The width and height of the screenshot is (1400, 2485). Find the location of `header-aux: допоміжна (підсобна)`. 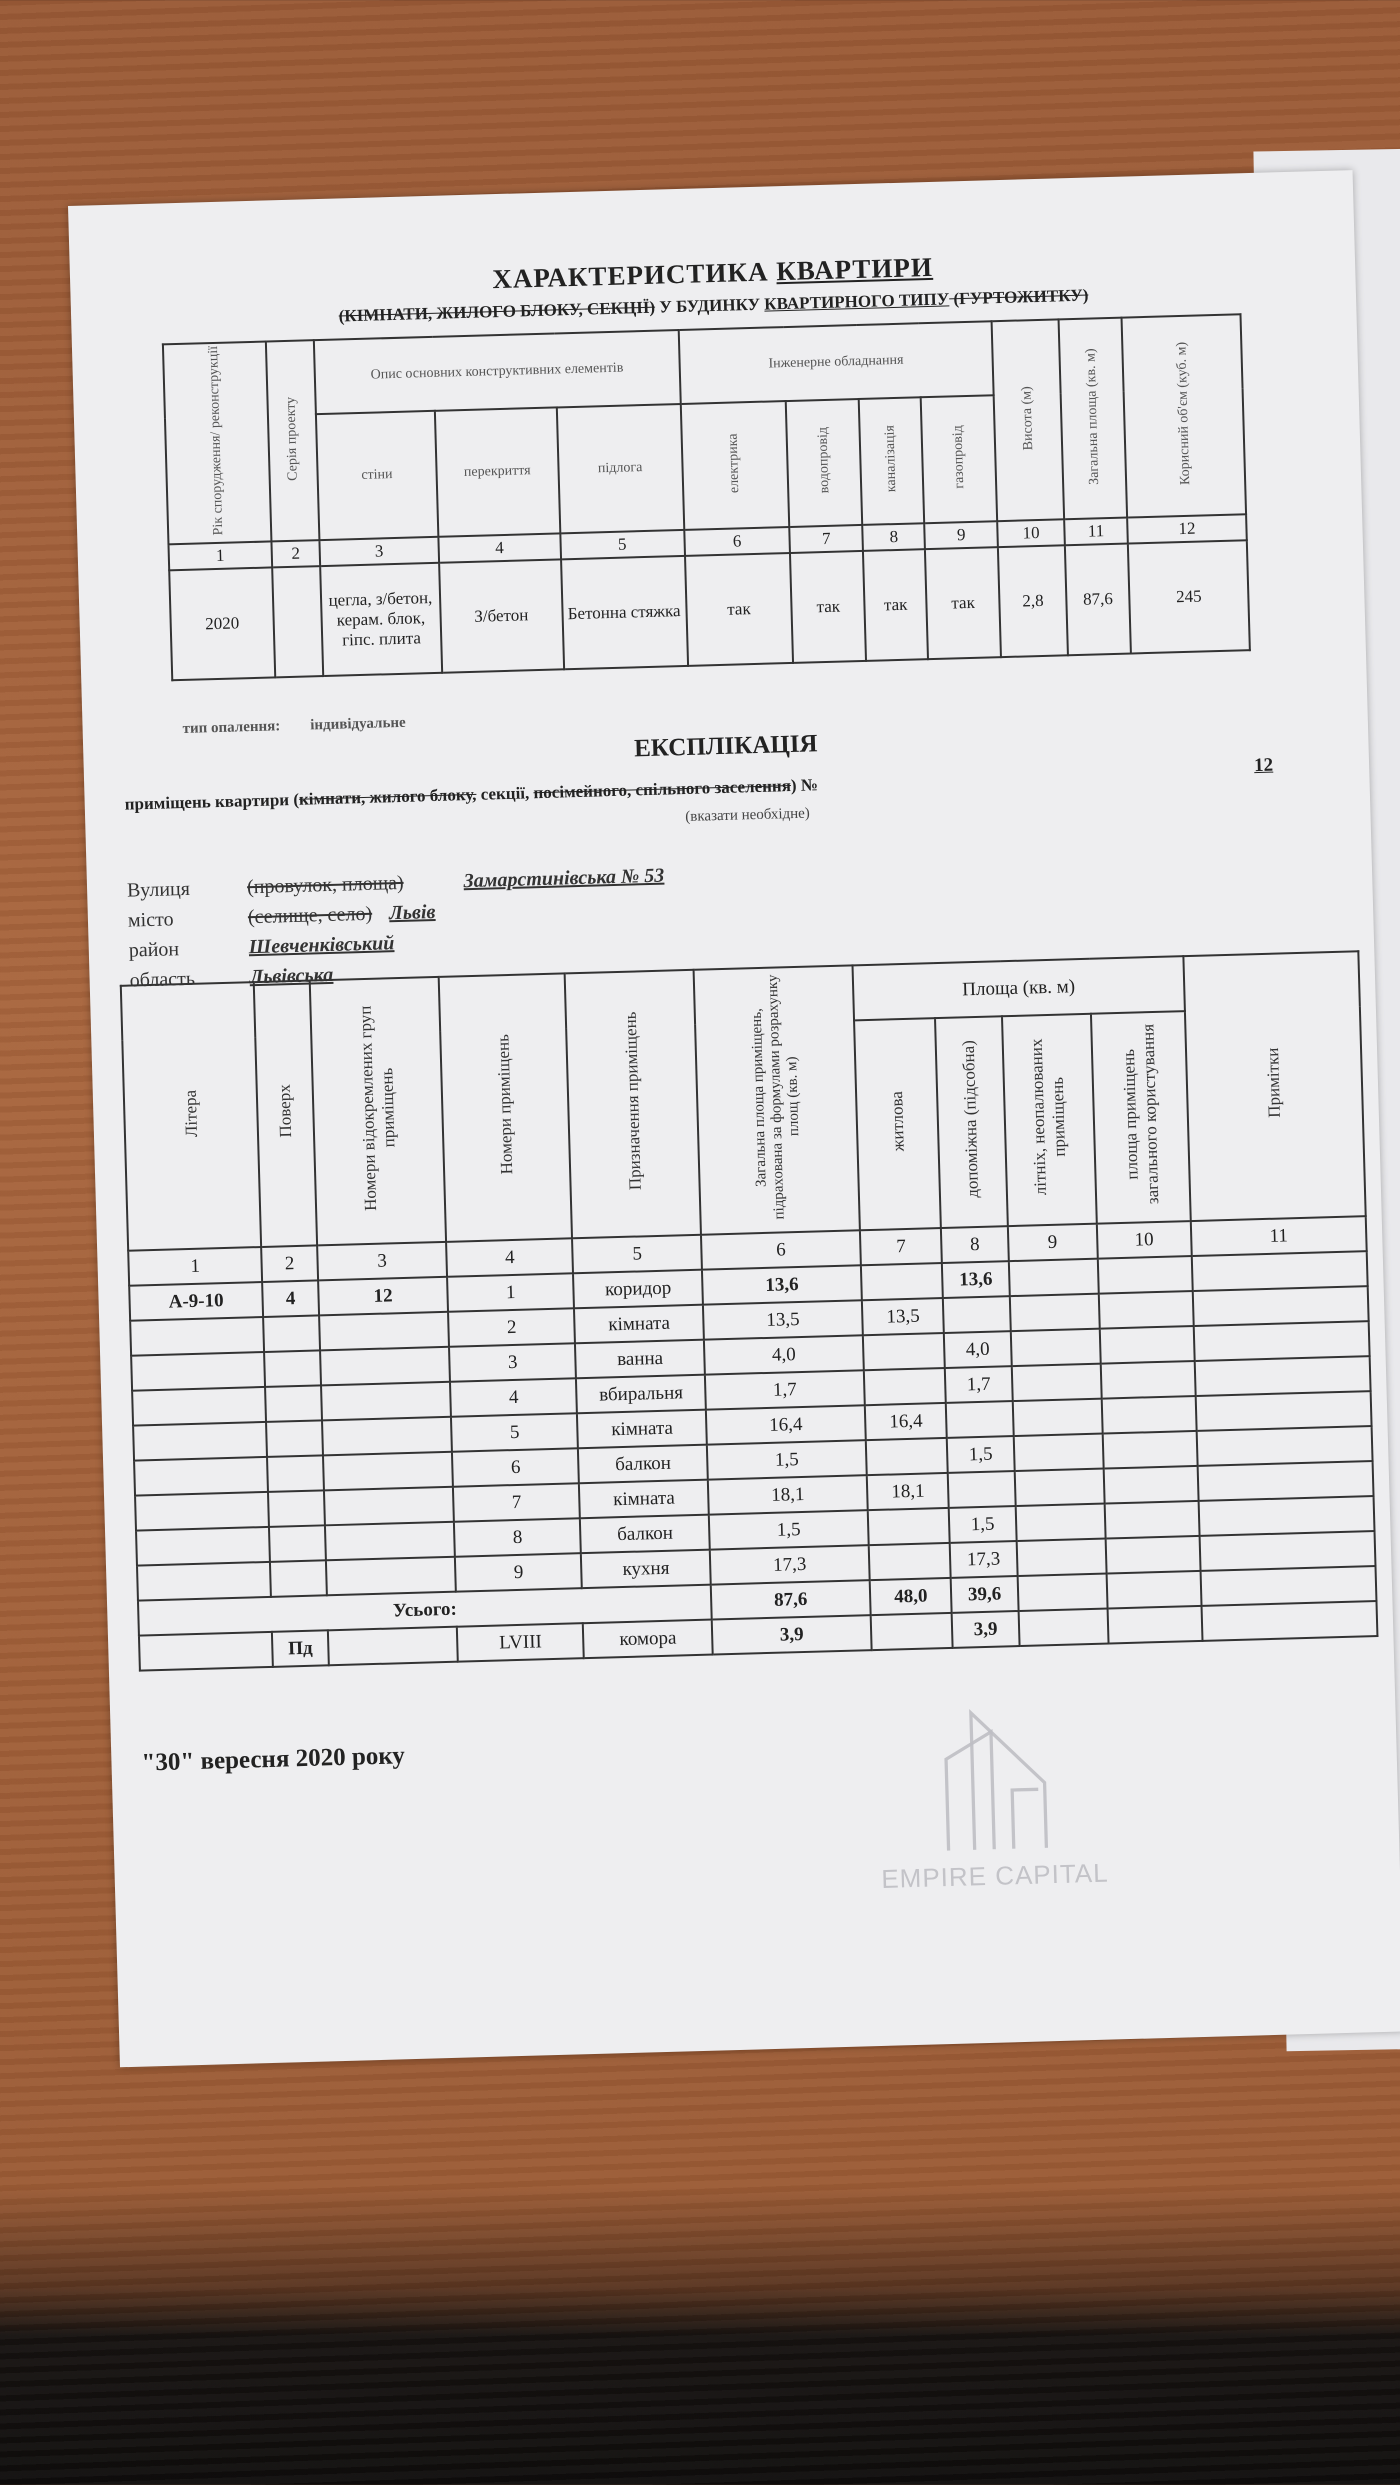

header-aux: допоміжна (підсобна) is located at coordinates (971, 1119).